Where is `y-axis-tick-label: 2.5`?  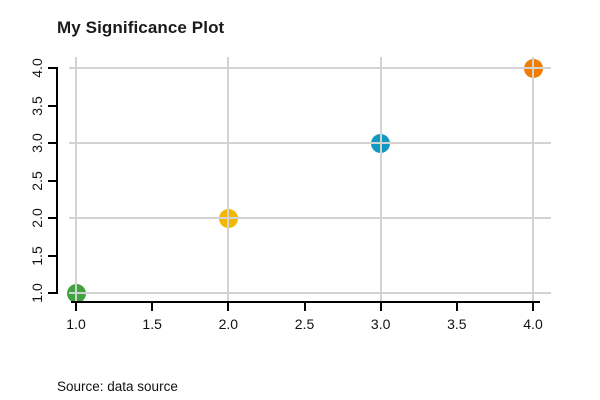
y-axis-tick-label: 2.5 is located at coordinates (37, 180).